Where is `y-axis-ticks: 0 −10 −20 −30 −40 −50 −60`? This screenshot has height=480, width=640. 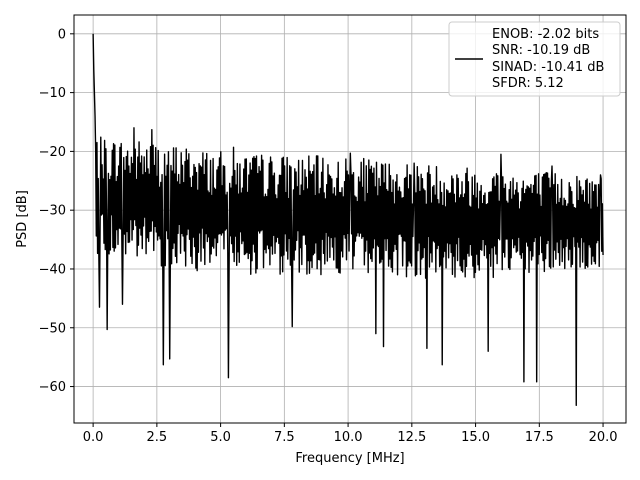
y-axis-ticks: 0 −10 −20 −30 −40 −50 −60 is located at coordinates (56, 211).